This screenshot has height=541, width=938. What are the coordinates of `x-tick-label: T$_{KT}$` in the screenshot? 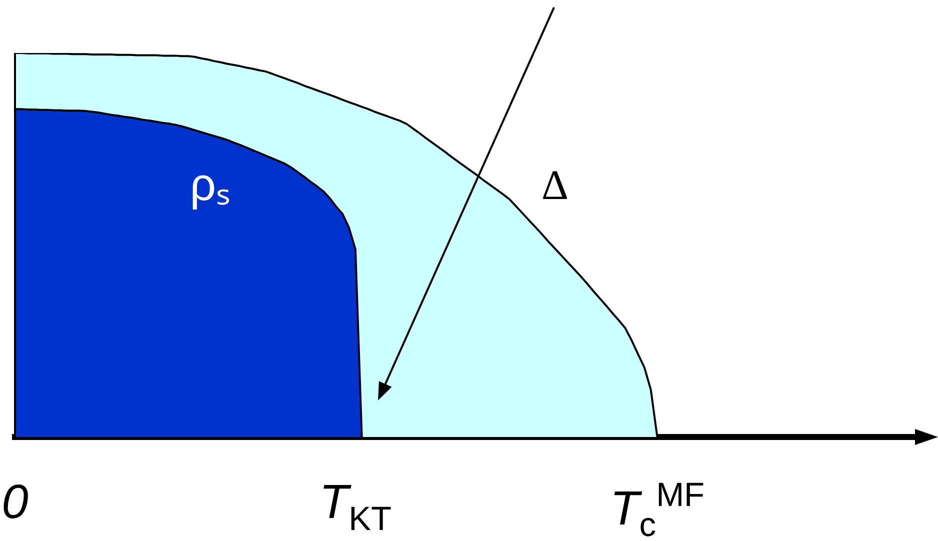 It's located at (355, 507).